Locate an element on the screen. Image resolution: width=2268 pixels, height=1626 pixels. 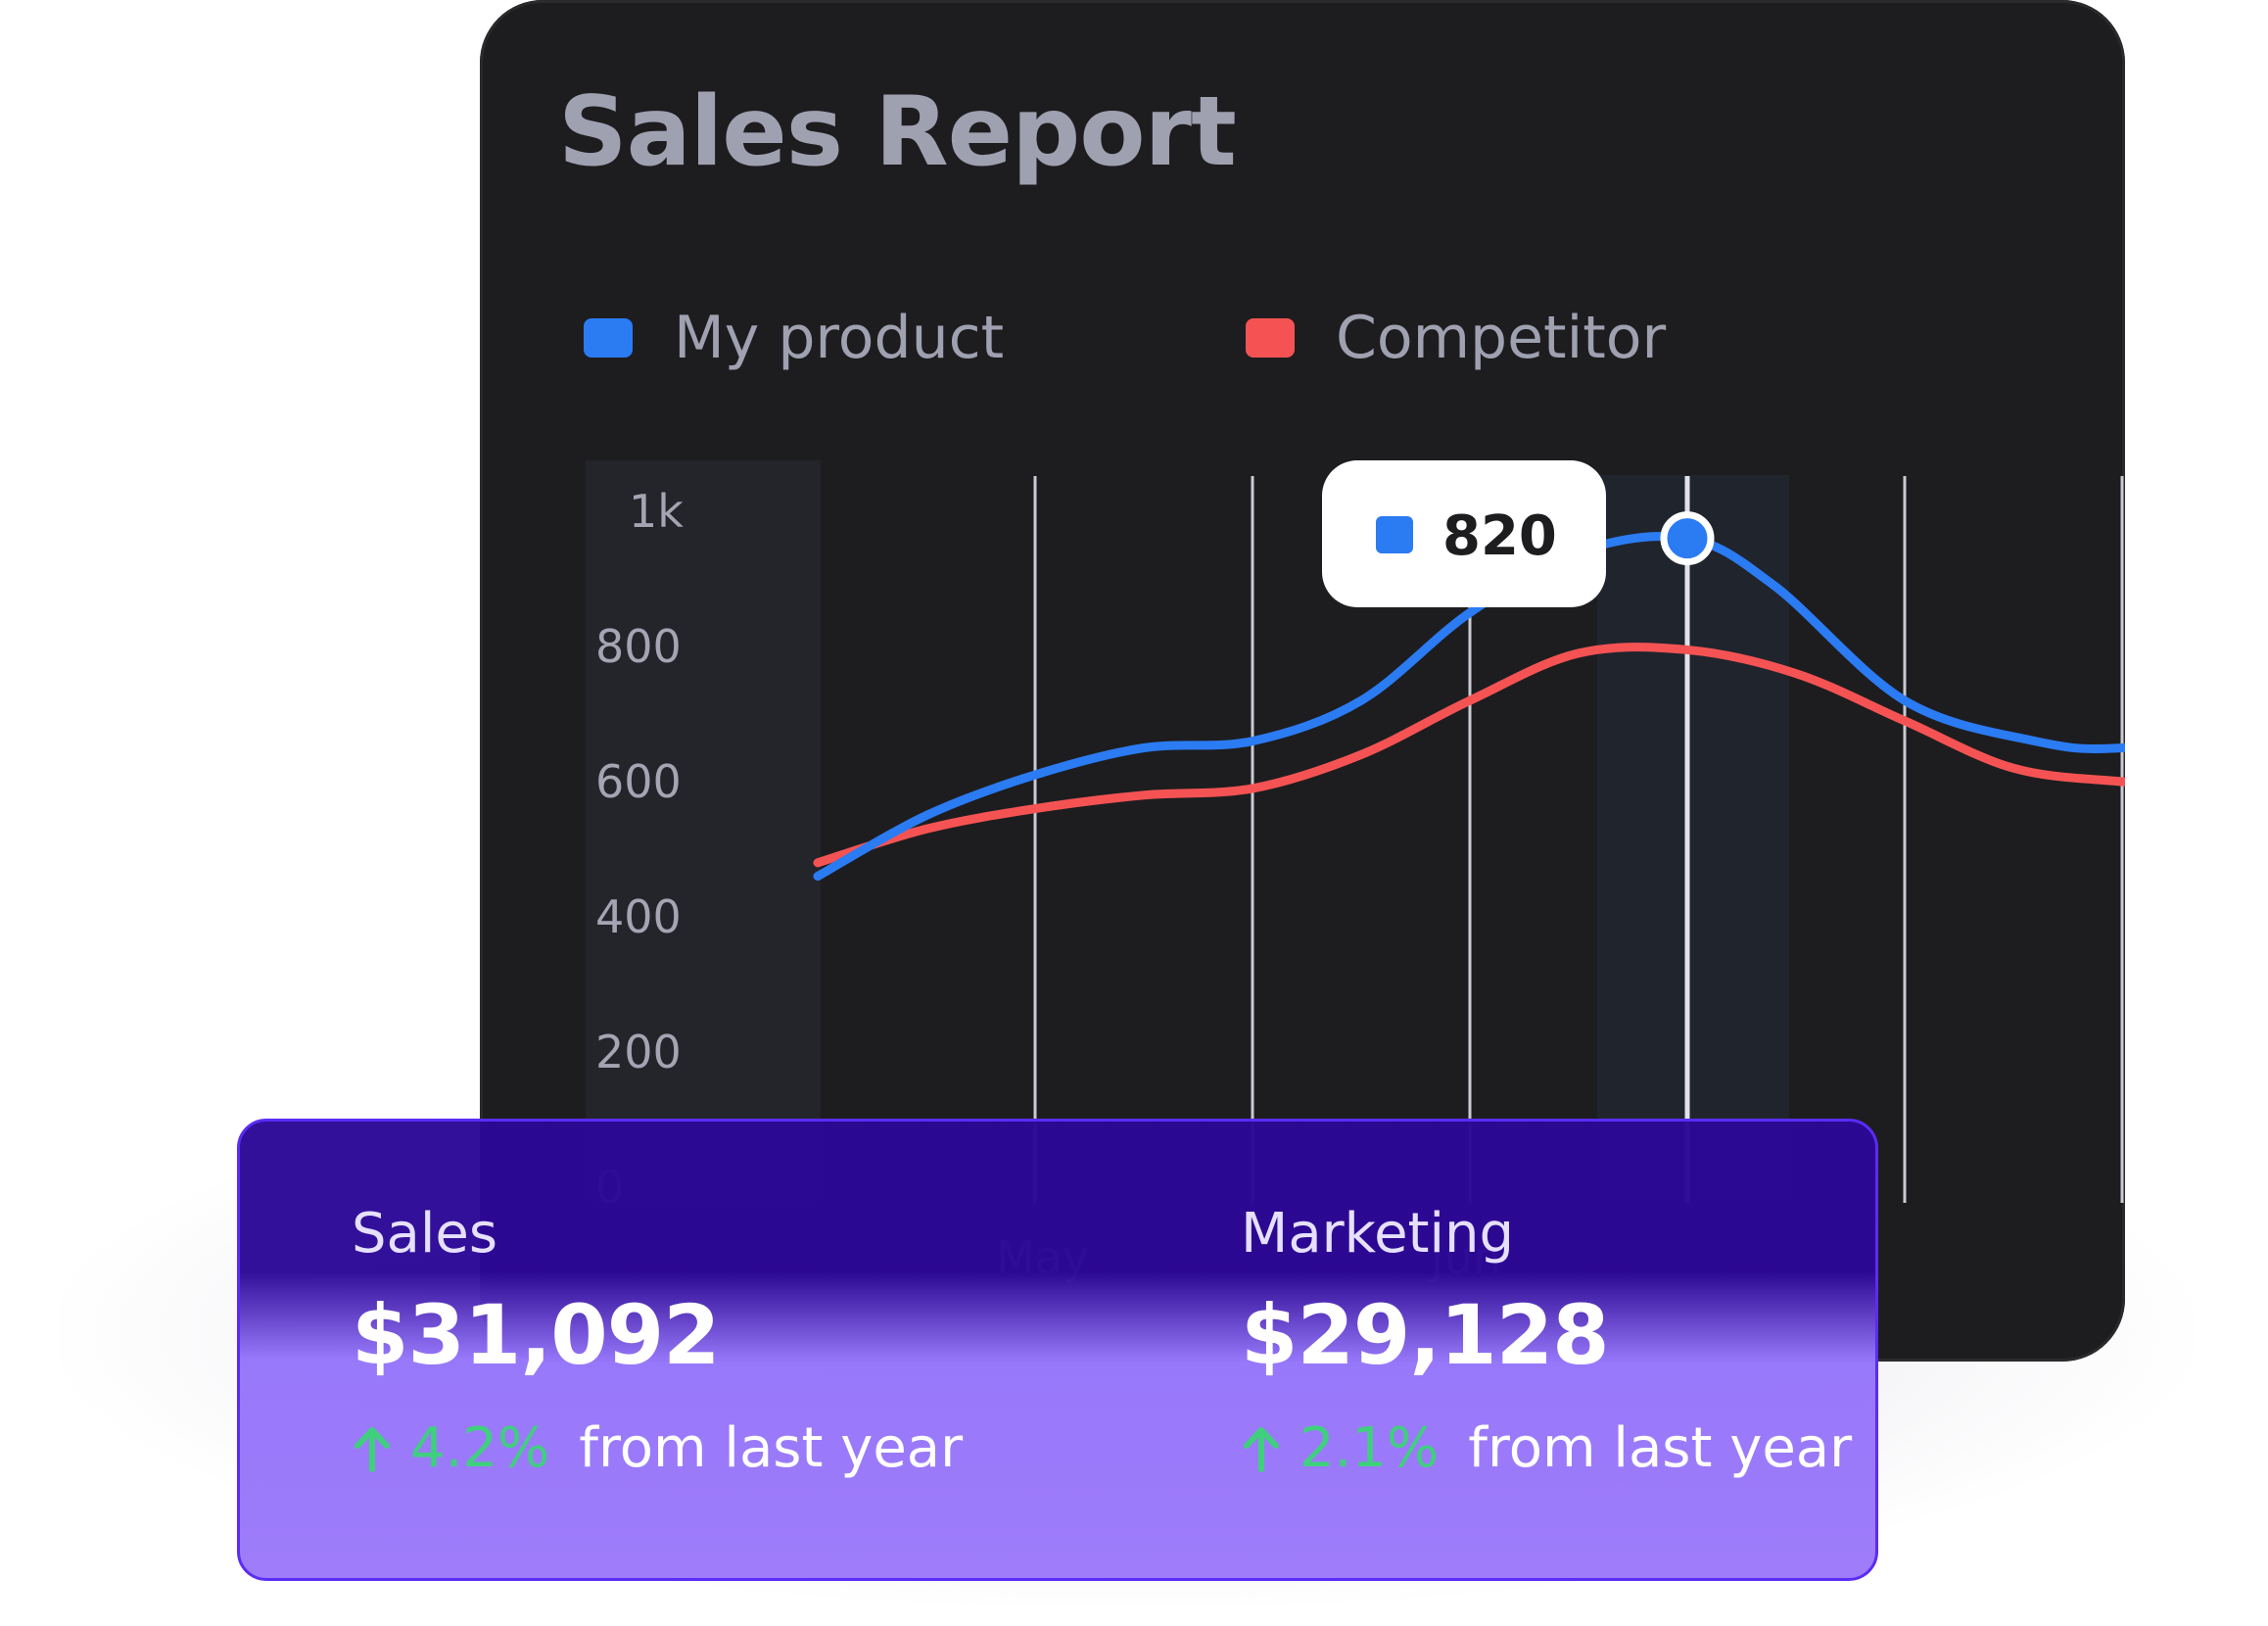
legend-swatch-competitor is located at coordinates (1270, 338).